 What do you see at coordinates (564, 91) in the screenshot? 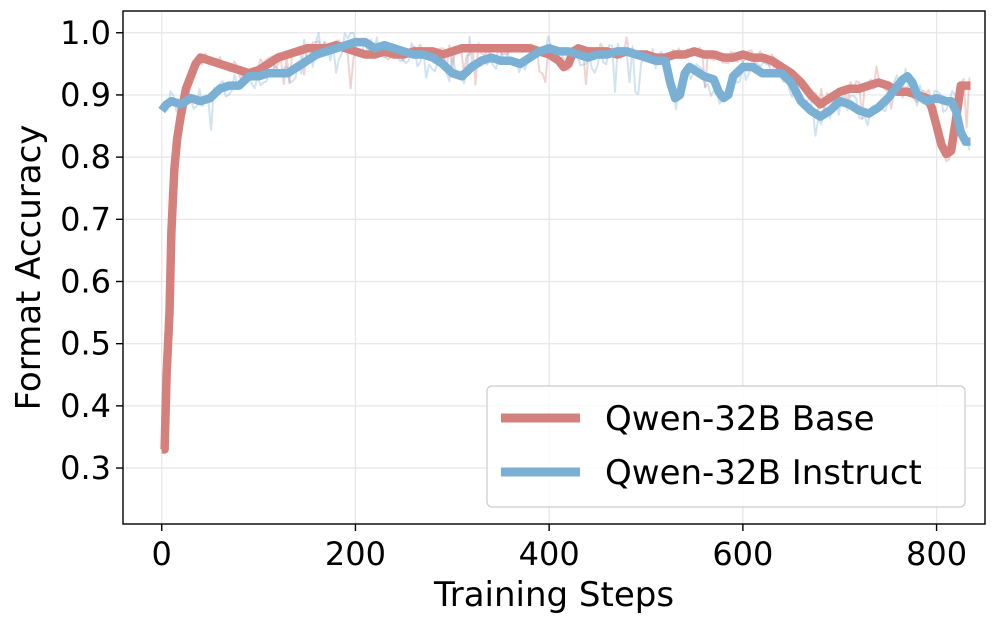
I see `smoothed-line-instruct` at bounding box center [564, 91].